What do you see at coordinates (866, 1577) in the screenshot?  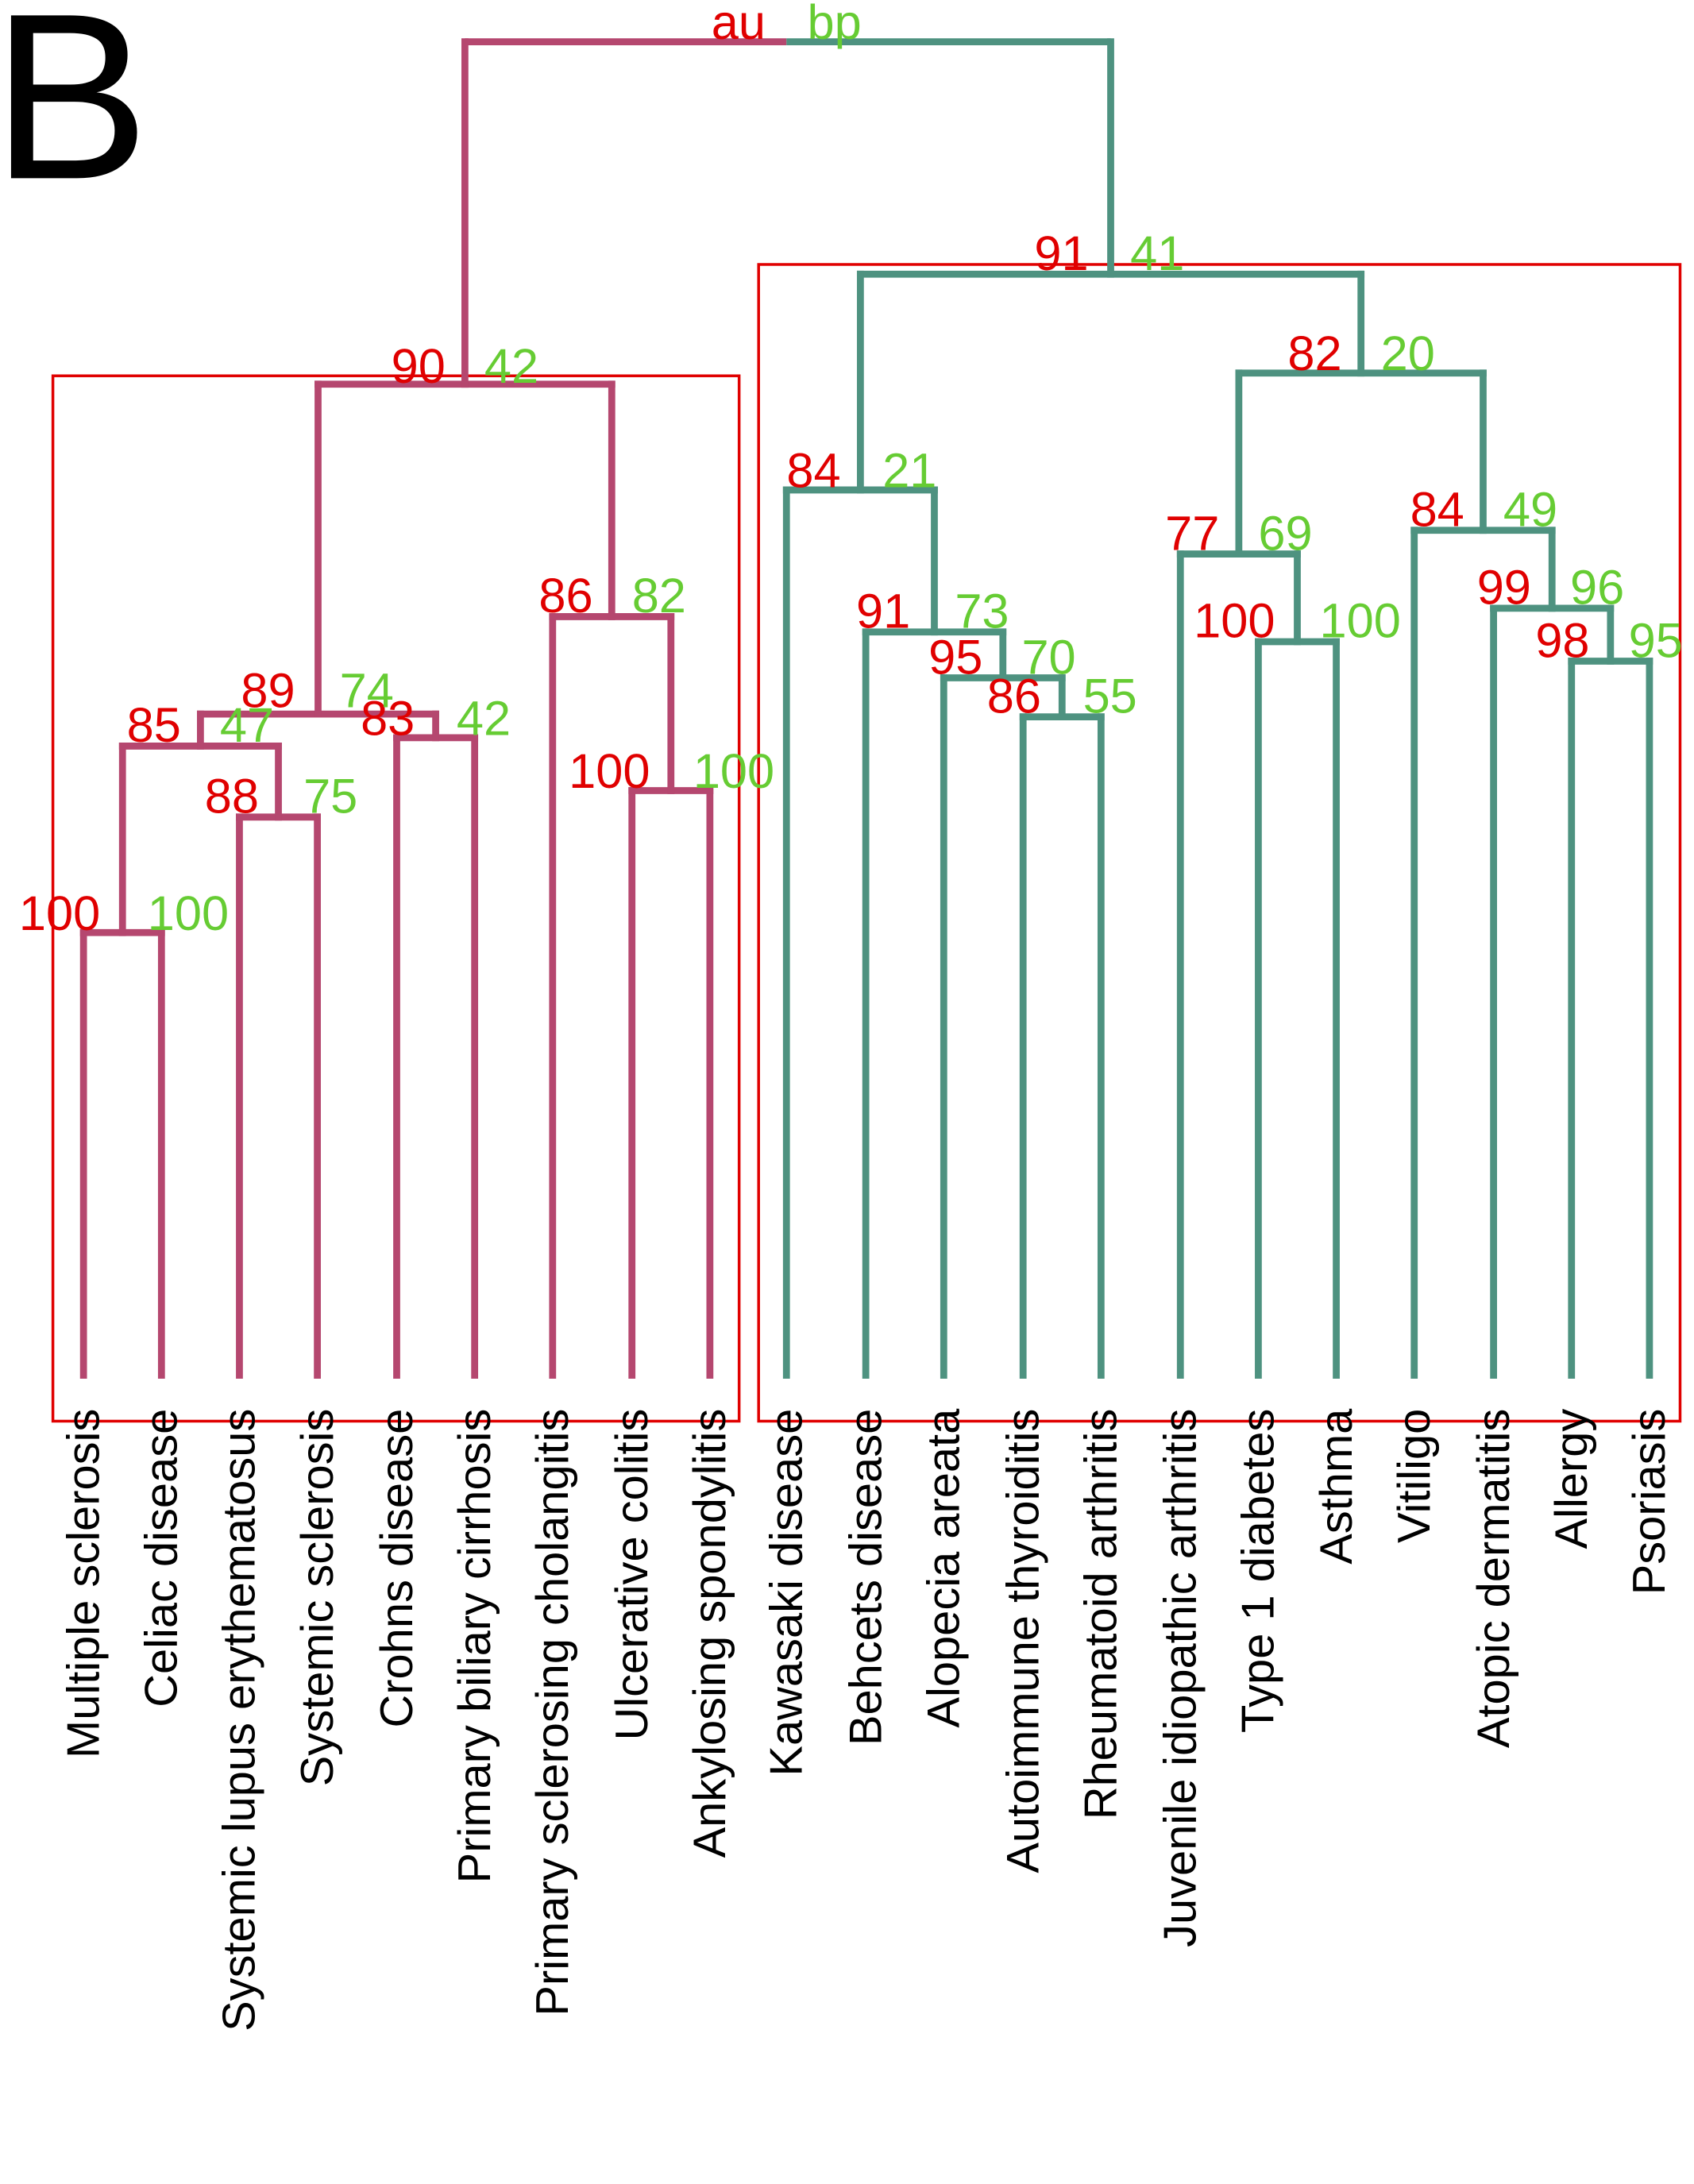 I see `leaf-label: Behcets disease` at bounding box center [866, 1577].